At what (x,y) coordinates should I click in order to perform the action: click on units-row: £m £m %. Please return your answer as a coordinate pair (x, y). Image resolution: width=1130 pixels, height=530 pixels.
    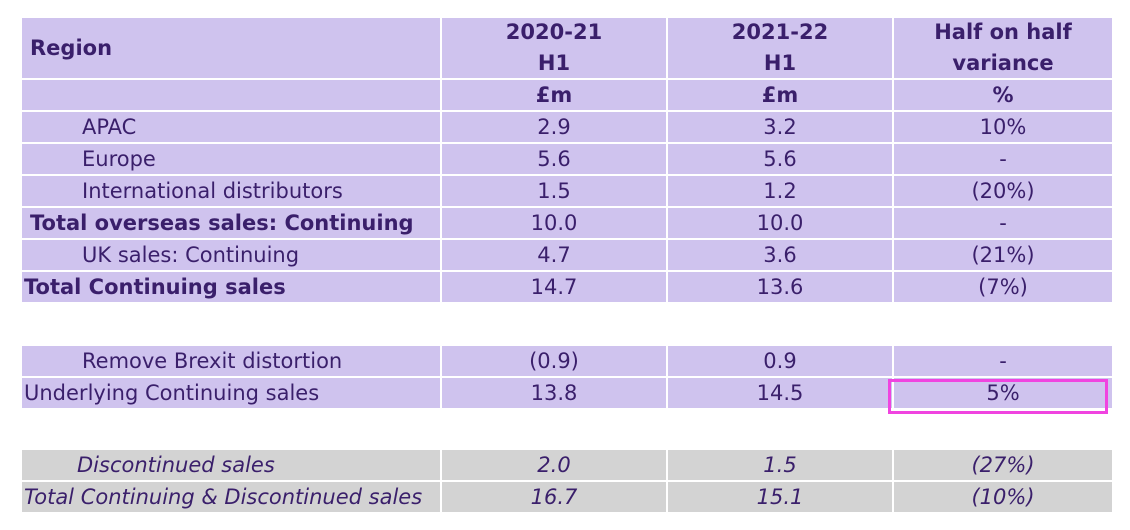
    Looking at the image, I should click on (567, 96).